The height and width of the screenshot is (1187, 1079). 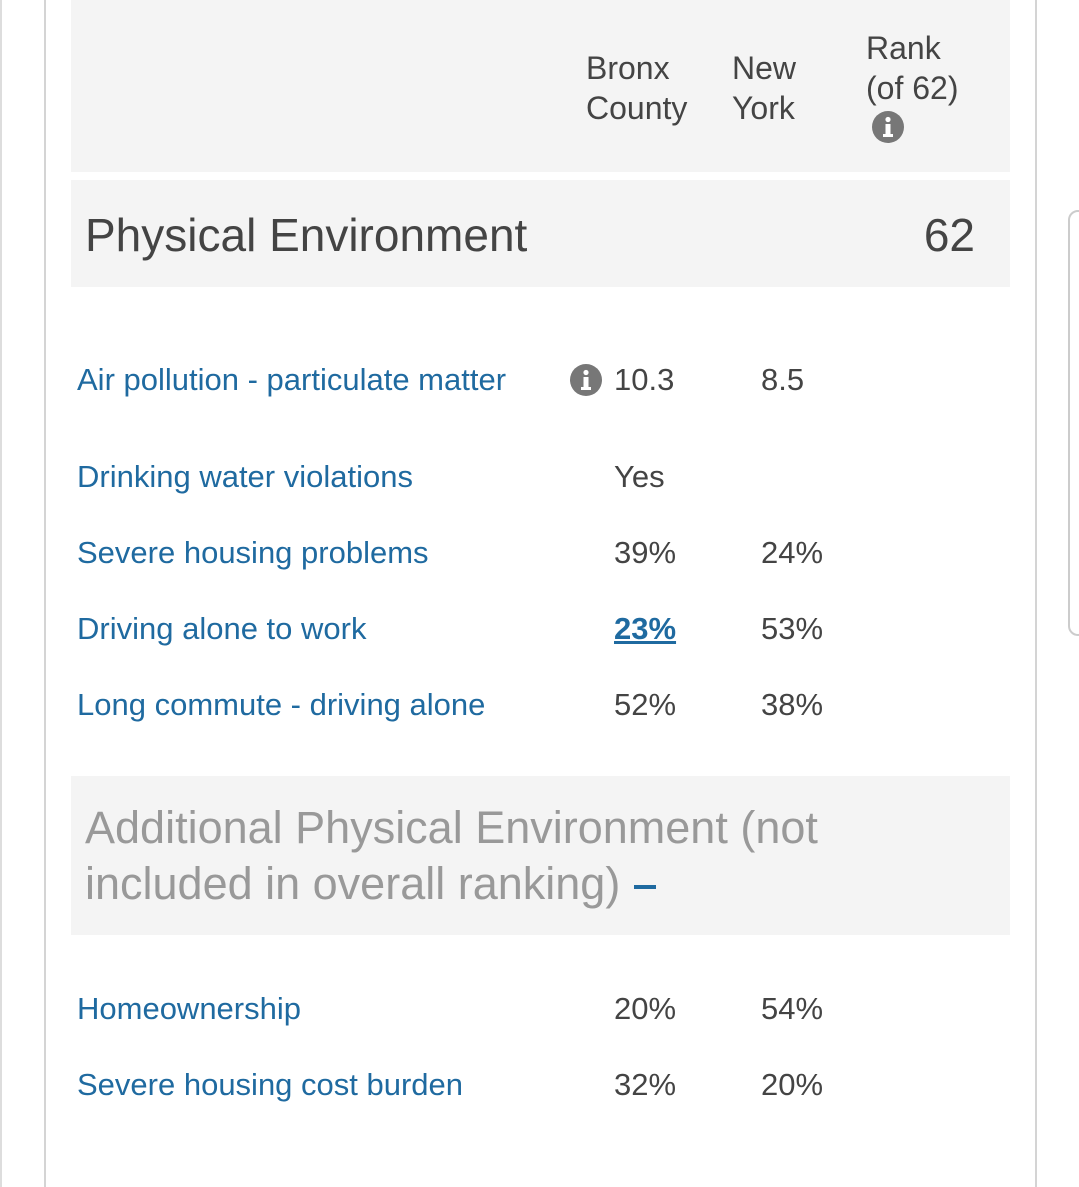 What do you see at coordinates (540, 233) in the screenshot?
I see `section-header` at bounding box center [540, 233].